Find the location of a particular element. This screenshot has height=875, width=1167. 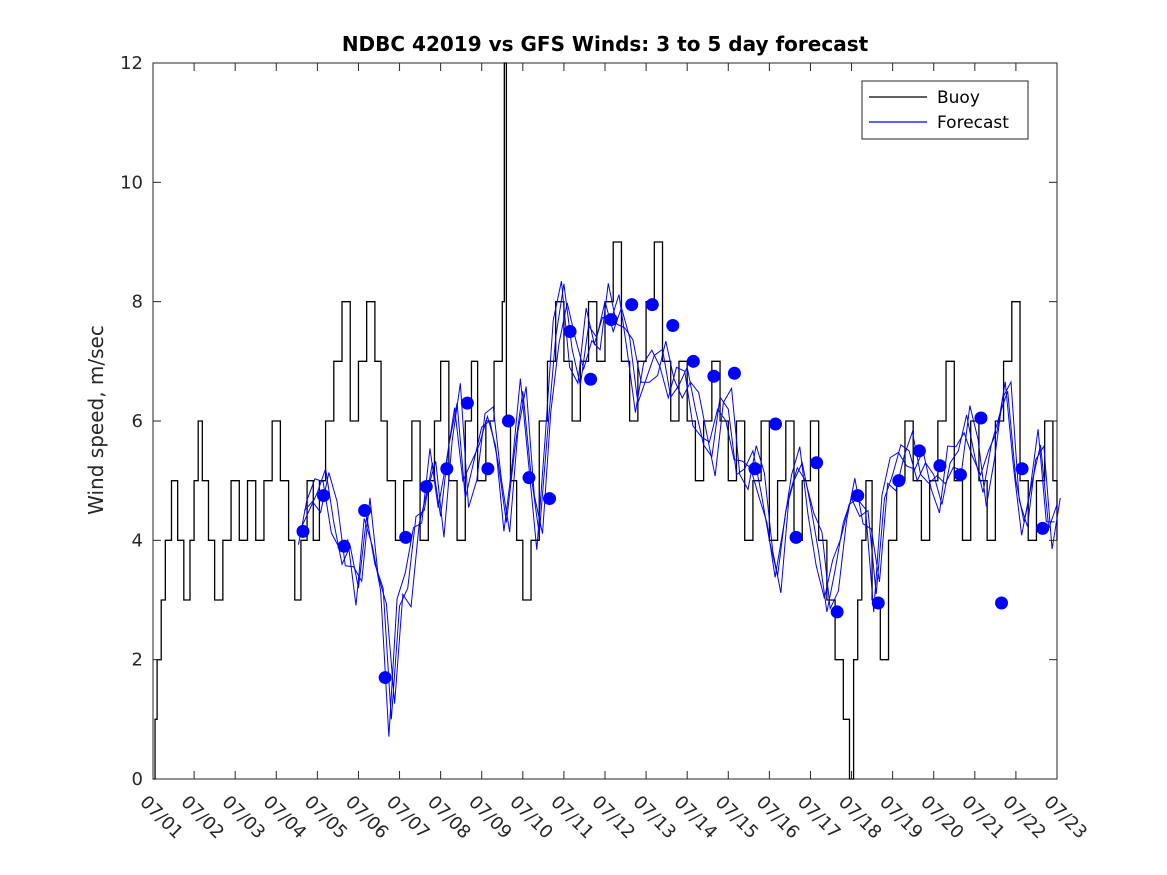

x-tick-label: 07/16 is located at coordinates (778, 818).